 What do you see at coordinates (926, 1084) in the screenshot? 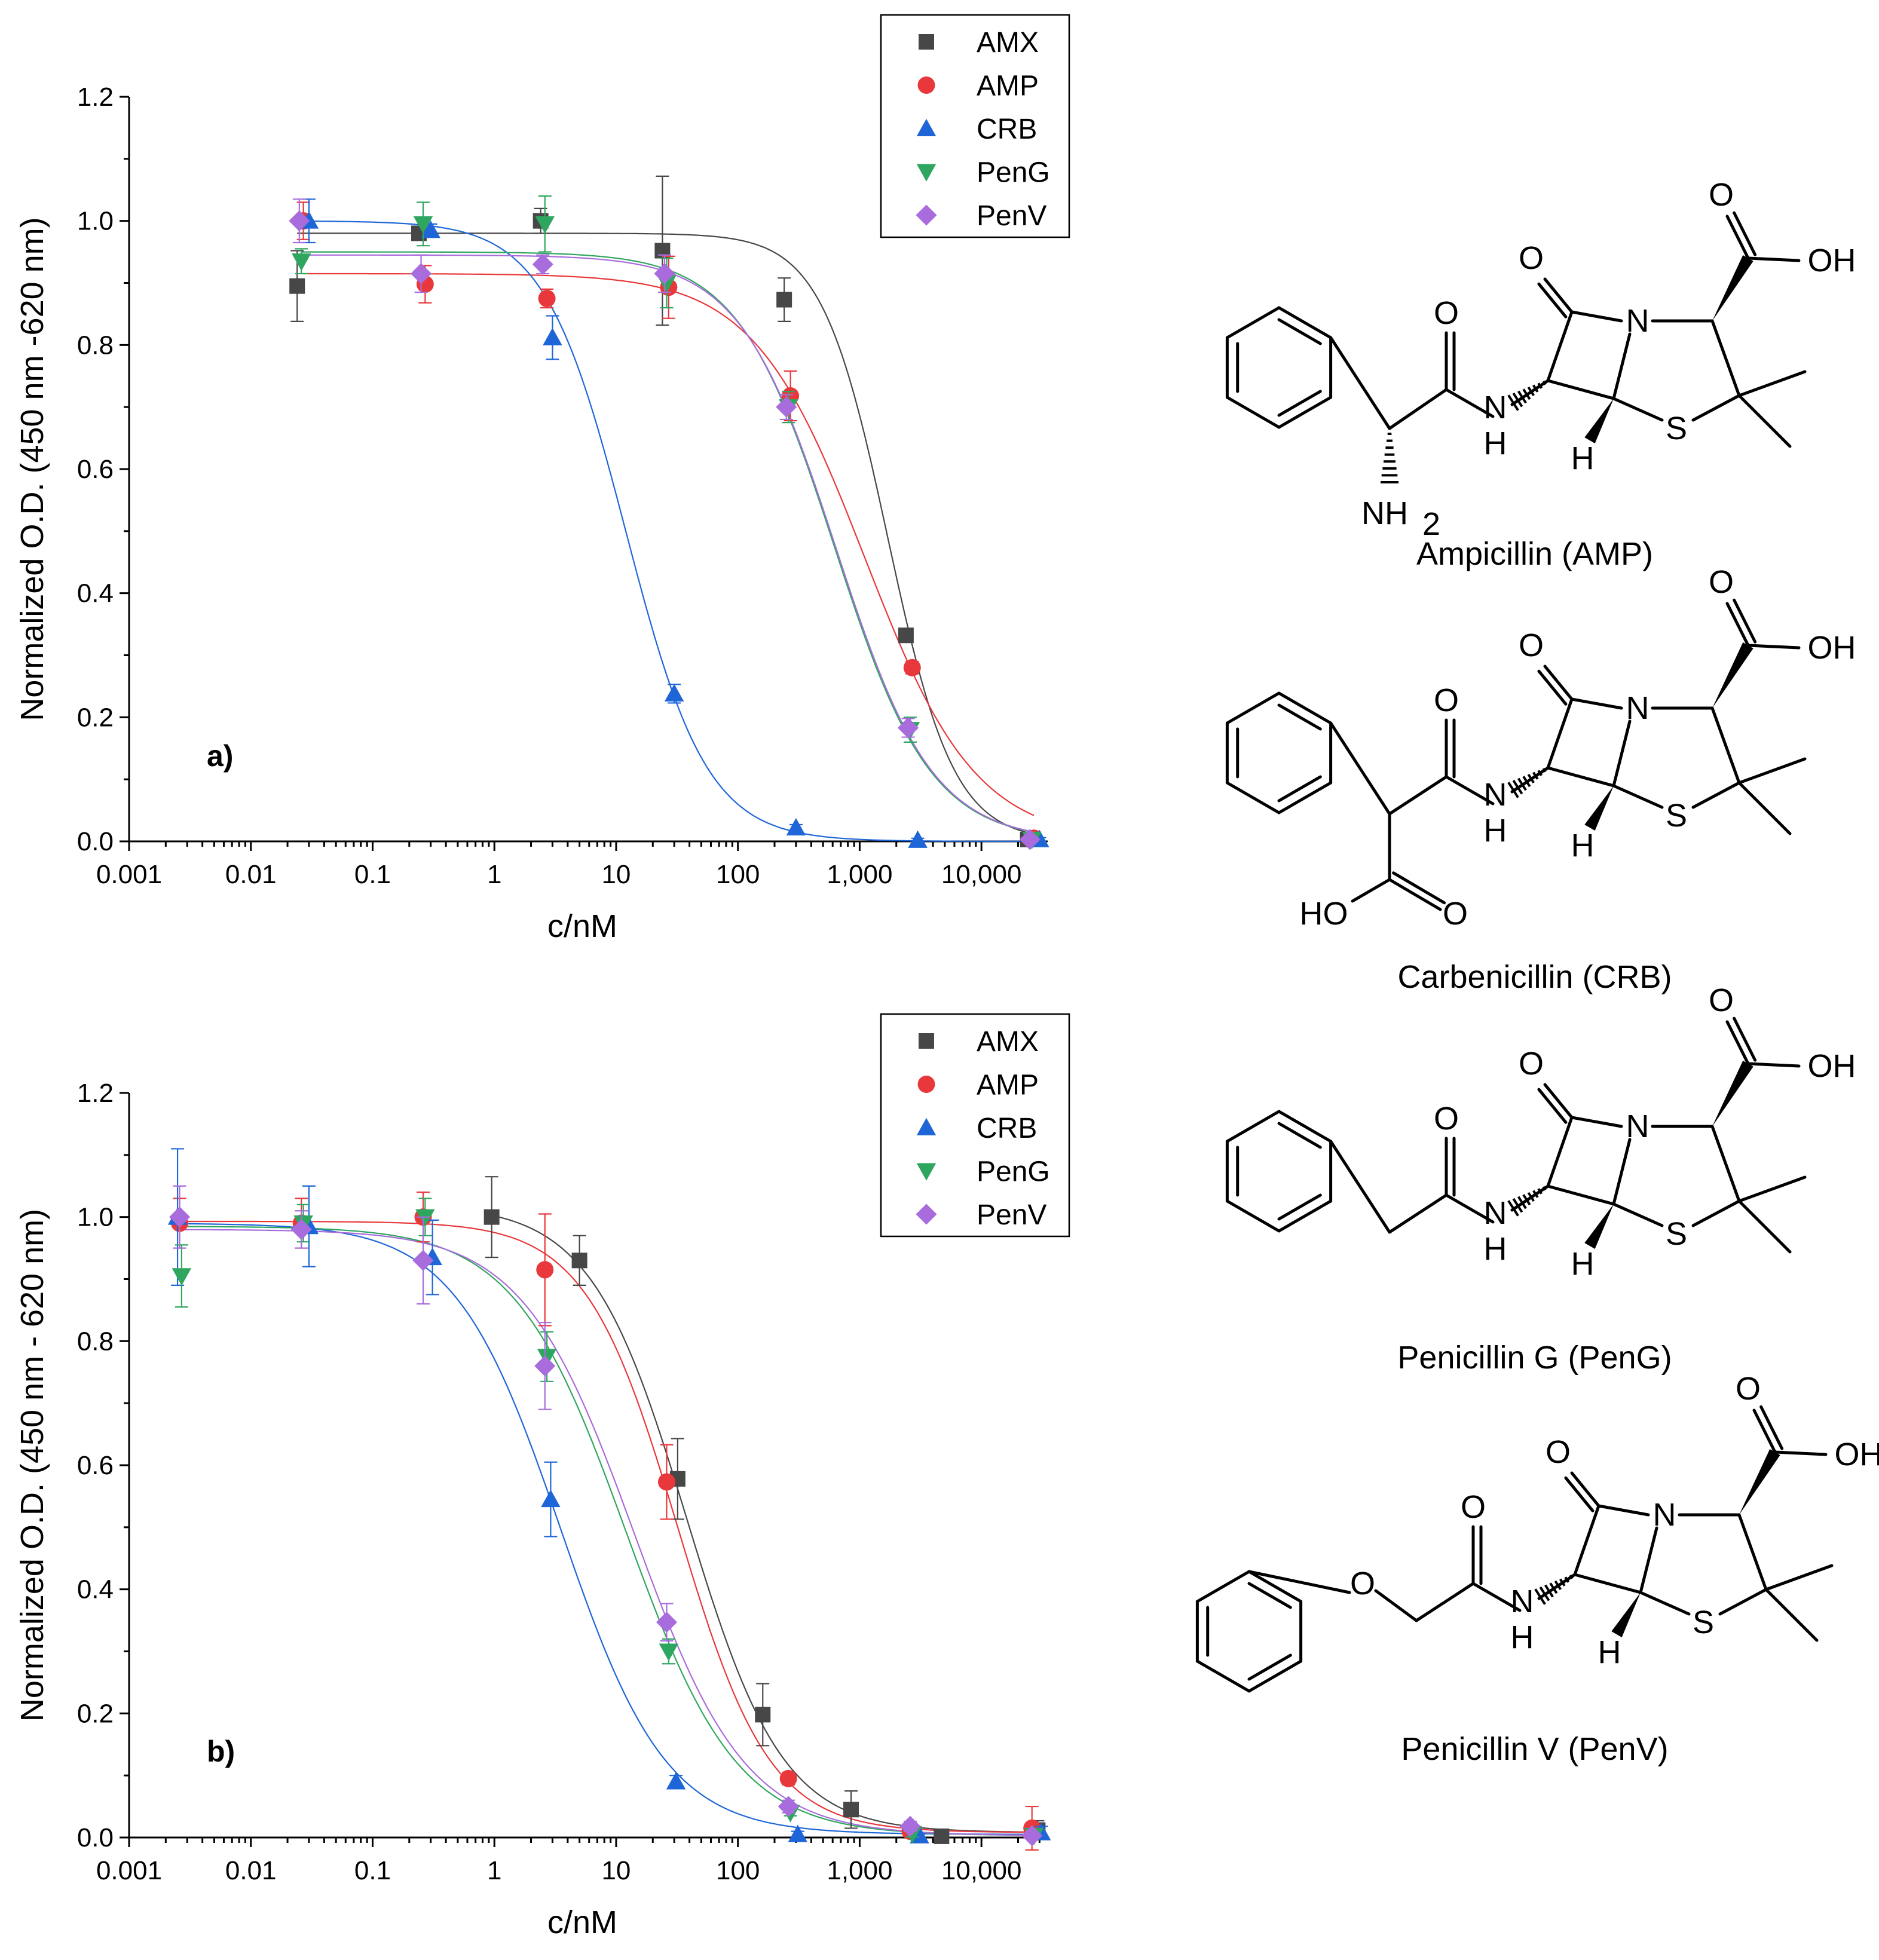
I see `legend-marker-amp` at bounding box center [926, 1084].